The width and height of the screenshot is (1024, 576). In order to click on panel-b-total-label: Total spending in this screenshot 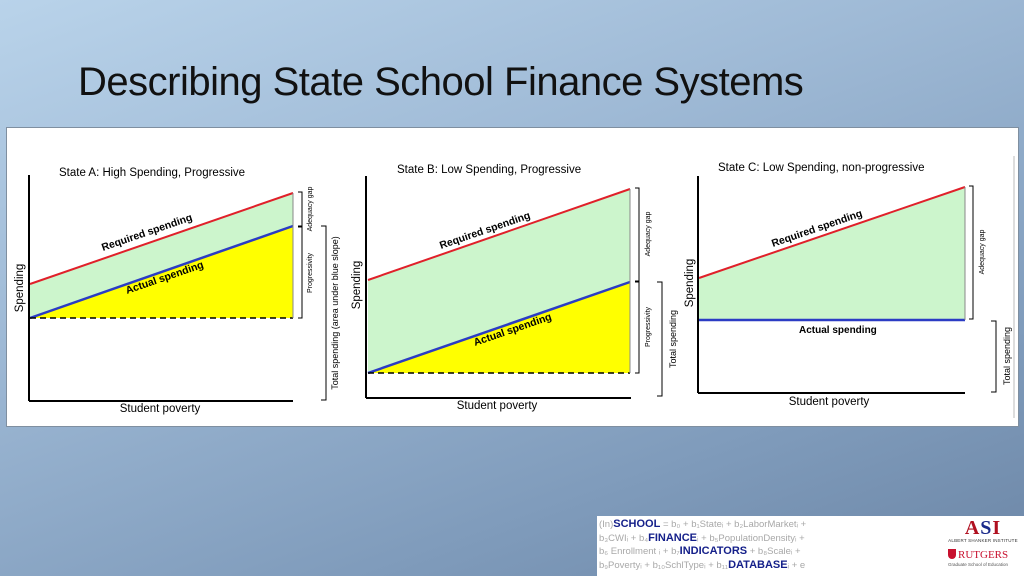, I will do `click(673, 339)`.